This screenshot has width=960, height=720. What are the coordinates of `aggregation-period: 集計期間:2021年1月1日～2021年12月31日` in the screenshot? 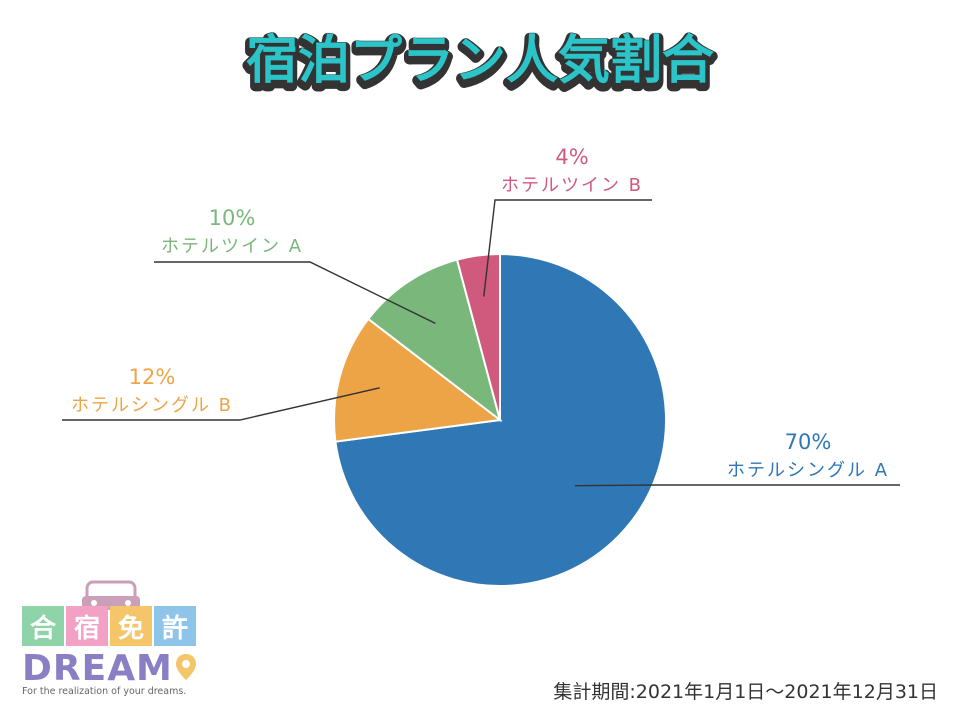 It's located at (745, 692).